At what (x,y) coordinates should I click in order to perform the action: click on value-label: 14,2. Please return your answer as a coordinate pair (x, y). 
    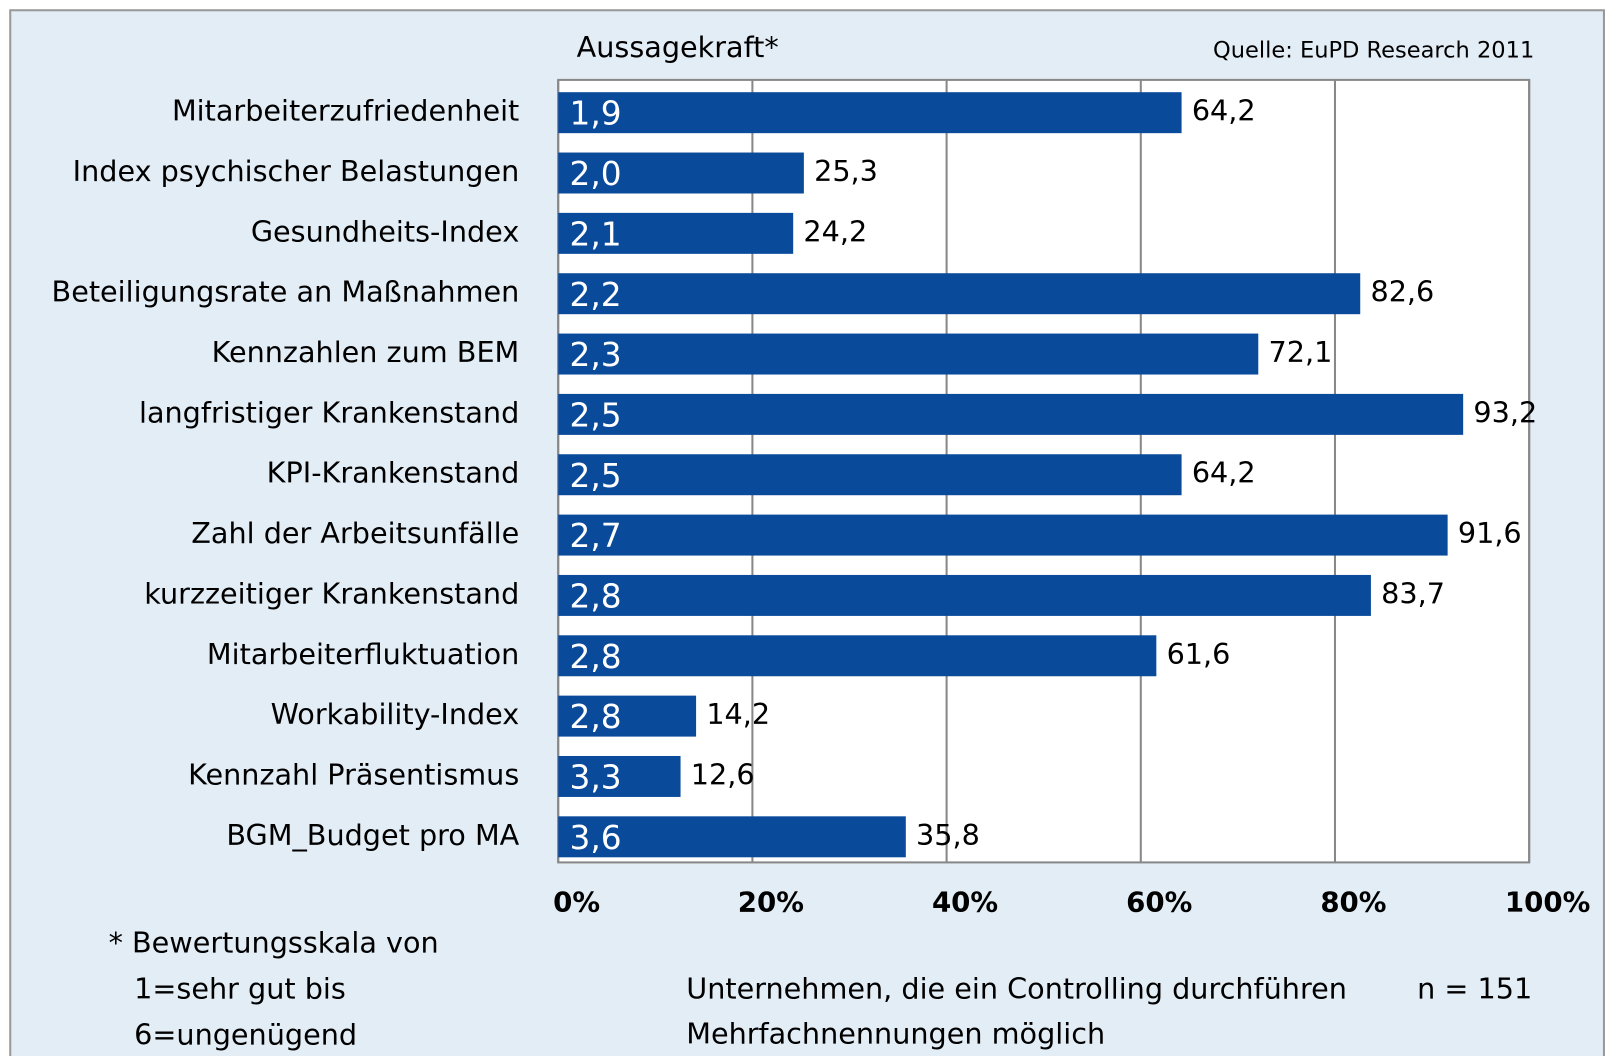
    Looking at the image, I should click on (738, 714).